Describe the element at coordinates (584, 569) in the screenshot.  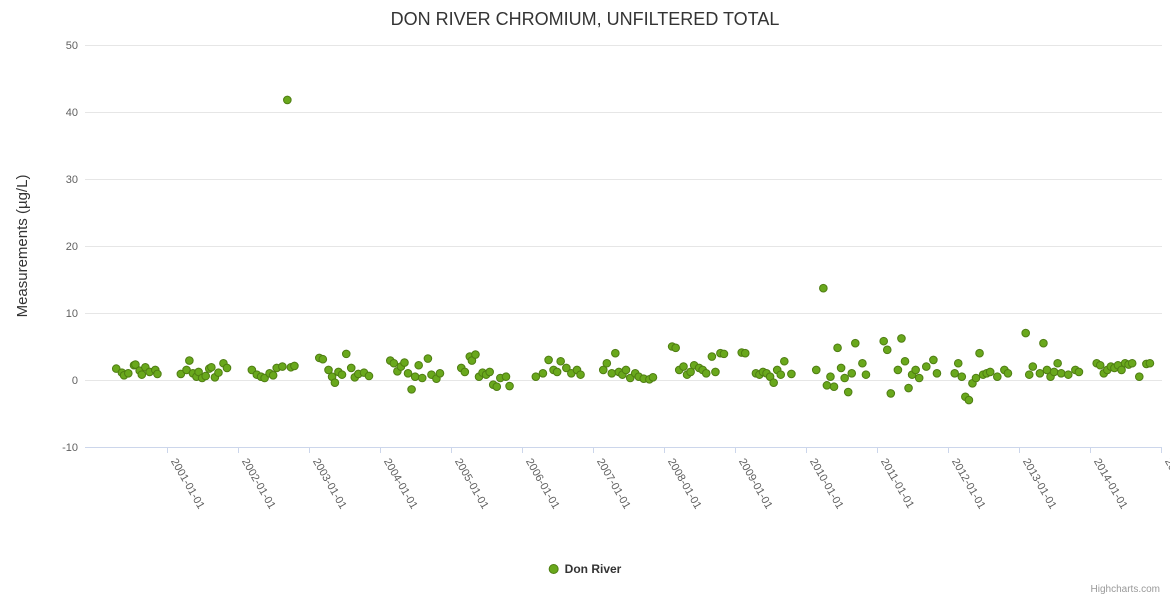
I see `legend-item-don-river: Don River` at that location.